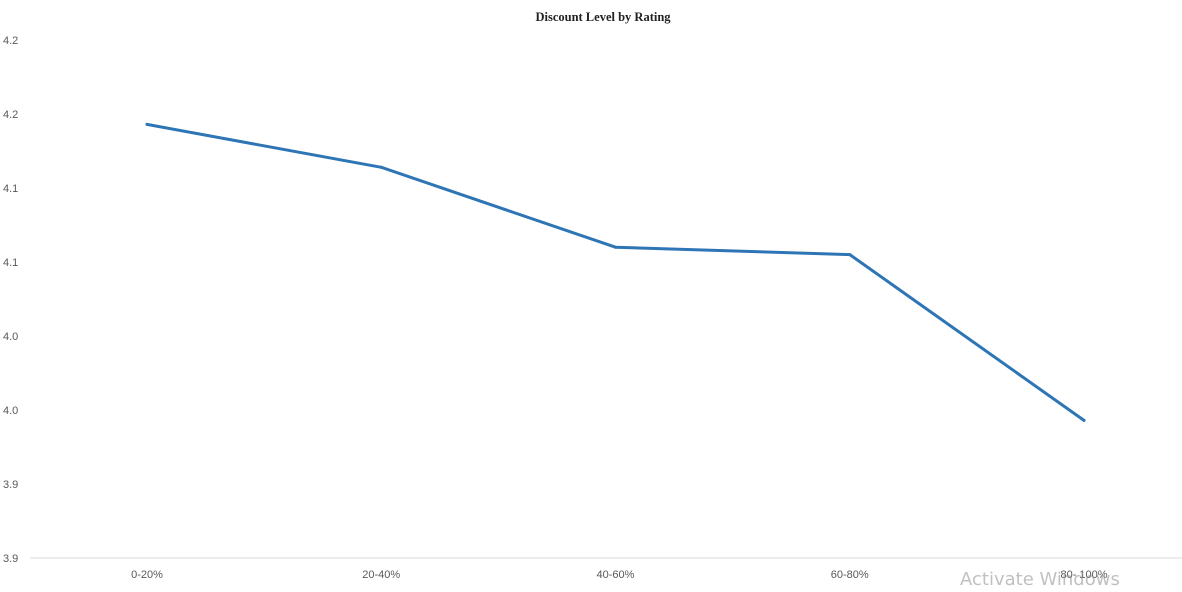 The image size is (1182, 592). What do you see at coordinates (1083, 575) in the screenshot?
I see `x-tick-label: 80- 100%` at bounding box center [1083, 575].